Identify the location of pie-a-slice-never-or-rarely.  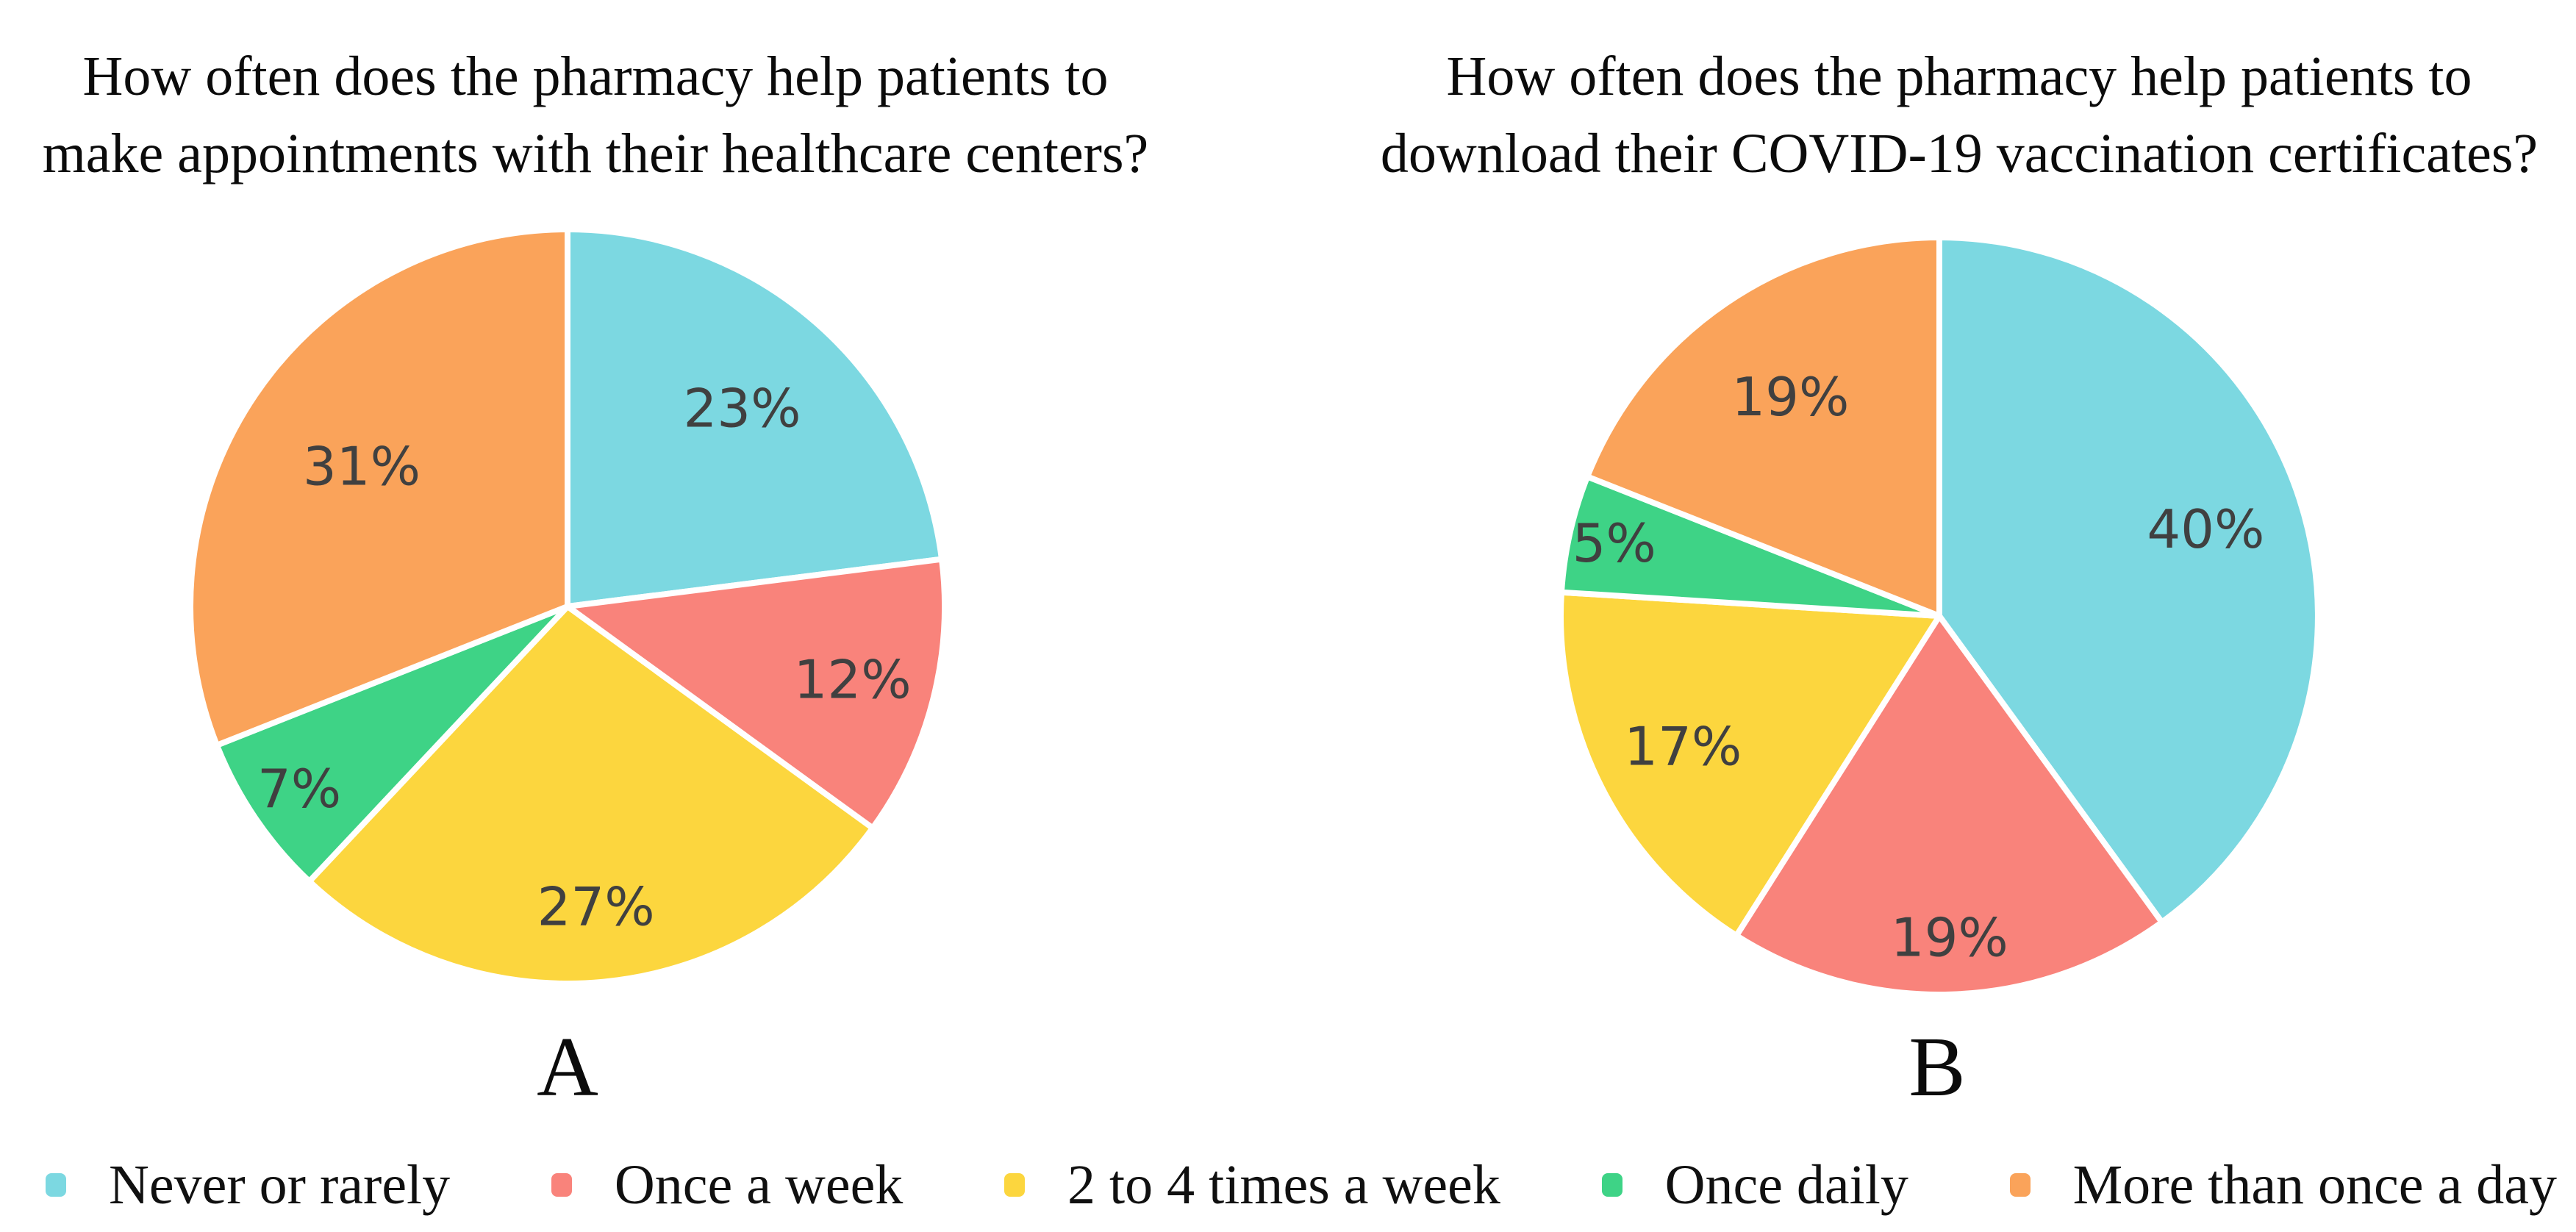
(755, 417).